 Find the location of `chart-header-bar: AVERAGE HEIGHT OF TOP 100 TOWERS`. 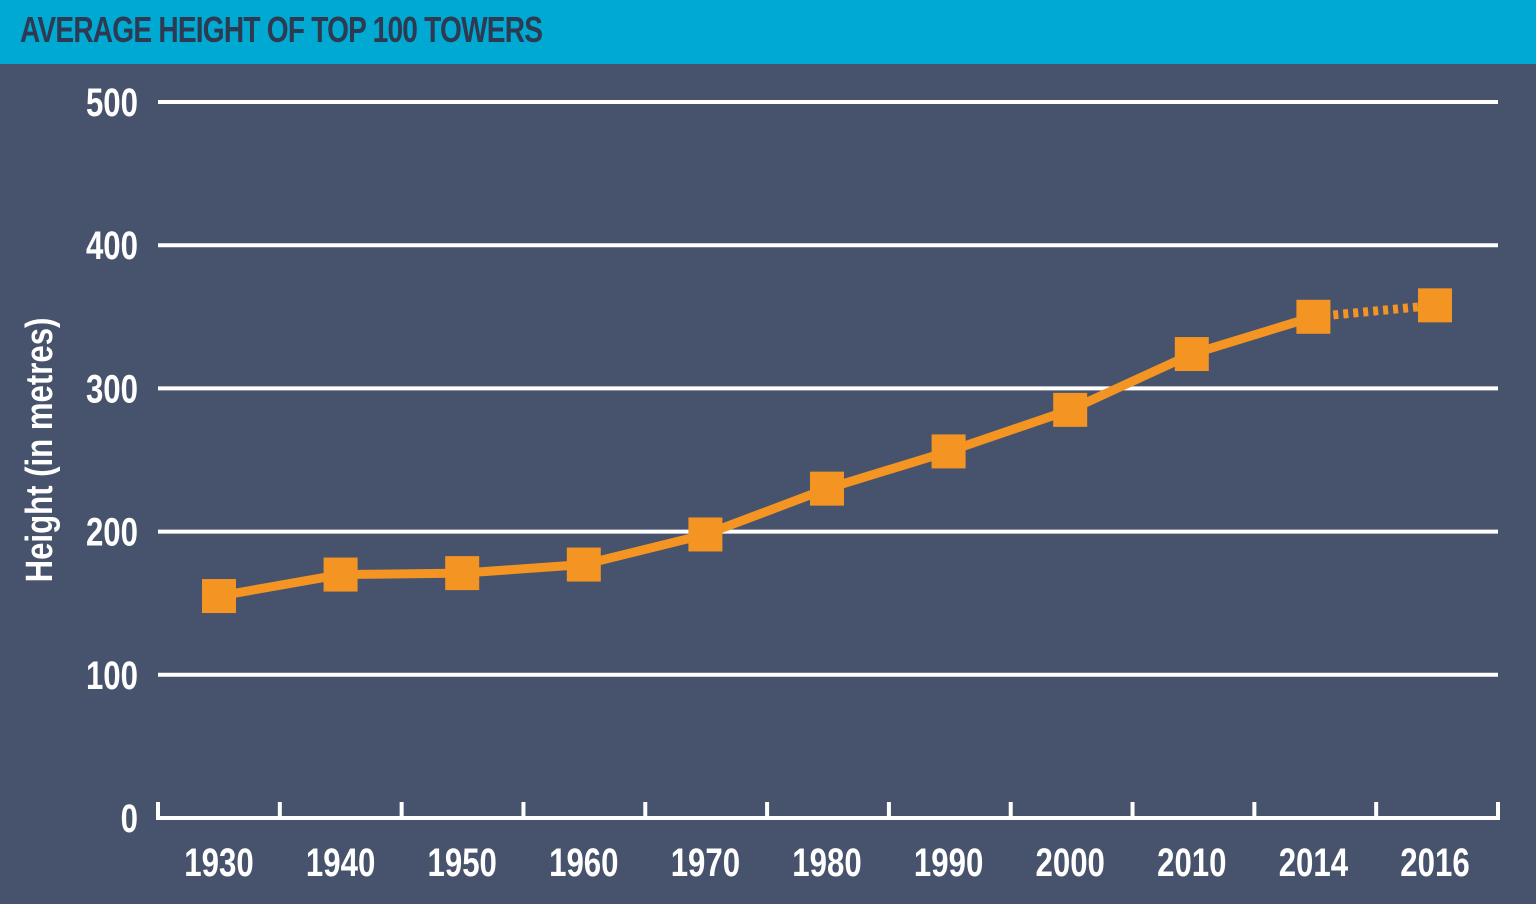

chart-header-bar: AVERAGE HEIGHT OF TOP 100 TOWERS is located at coordinates (768, 32).